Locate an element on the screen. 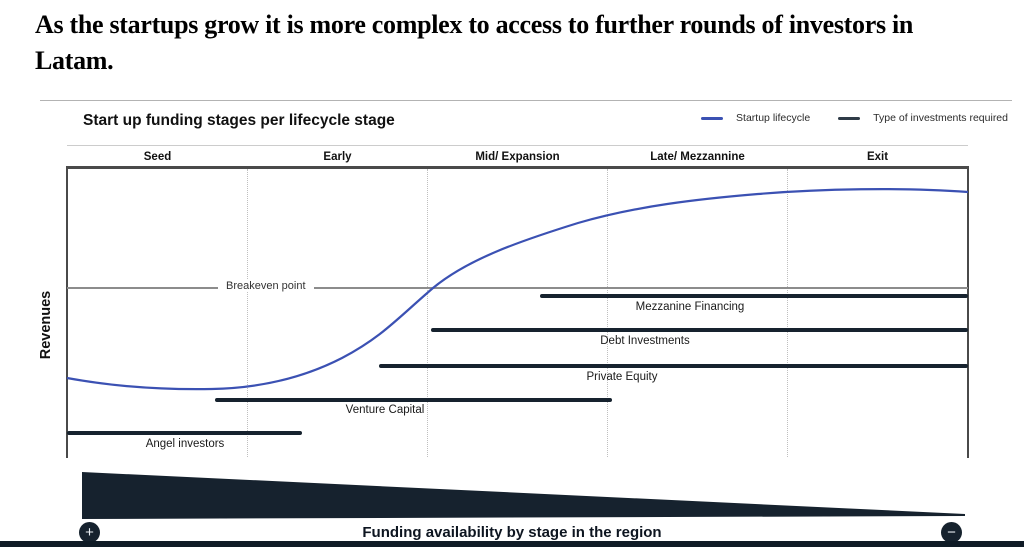 This screenshot has height=547, width=1024. minus-icon: − is located at coordinates (951, 532).